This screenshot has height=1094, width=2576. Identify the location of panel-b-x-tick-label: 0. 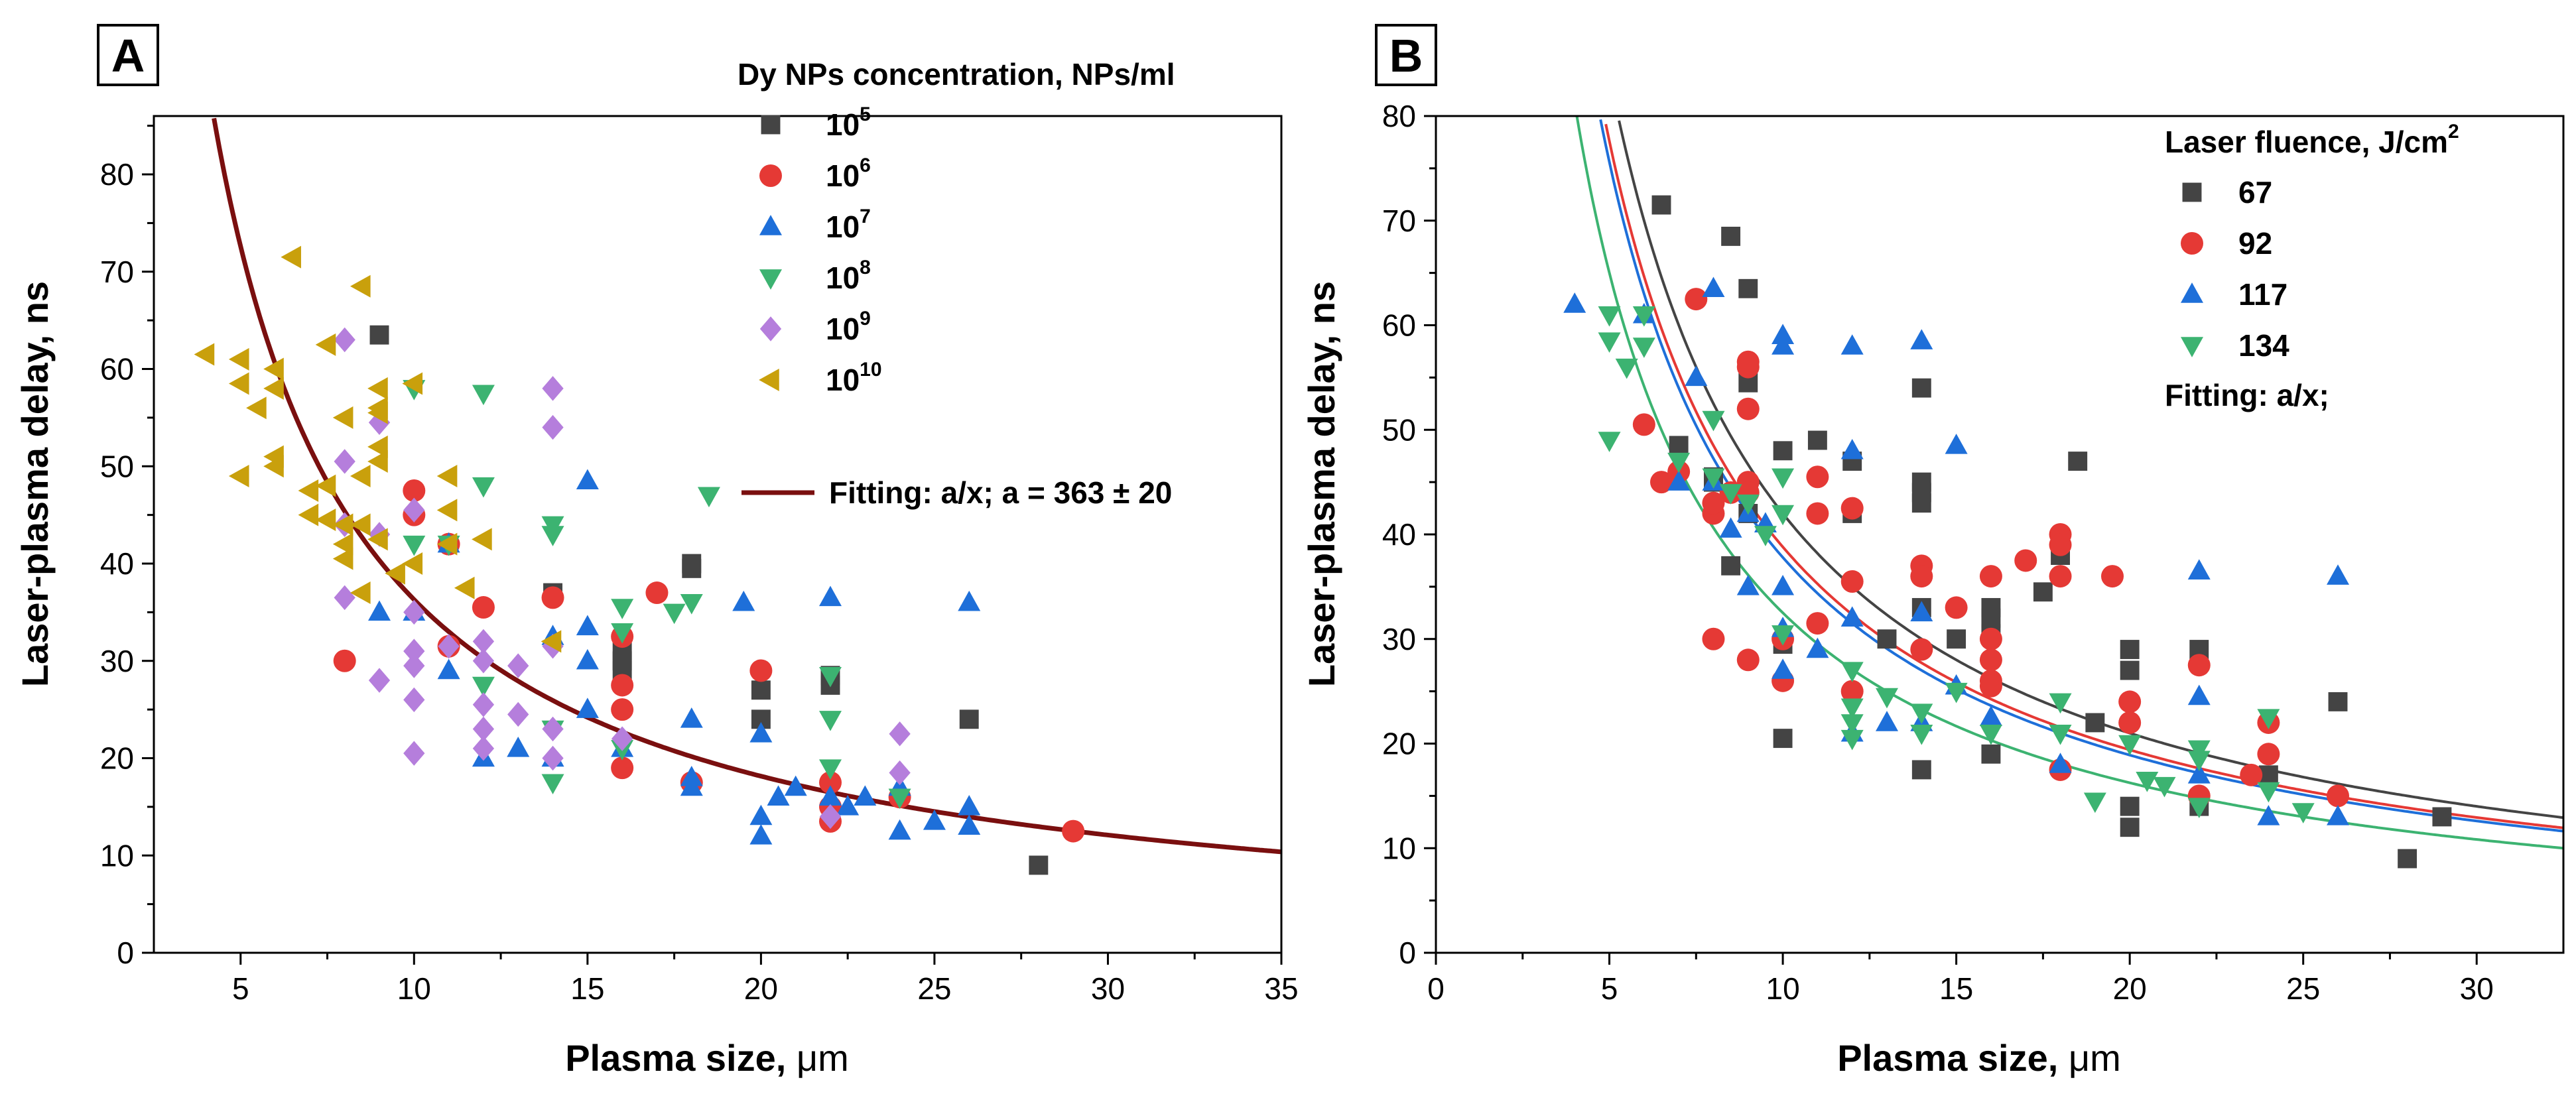
(1436, 988).